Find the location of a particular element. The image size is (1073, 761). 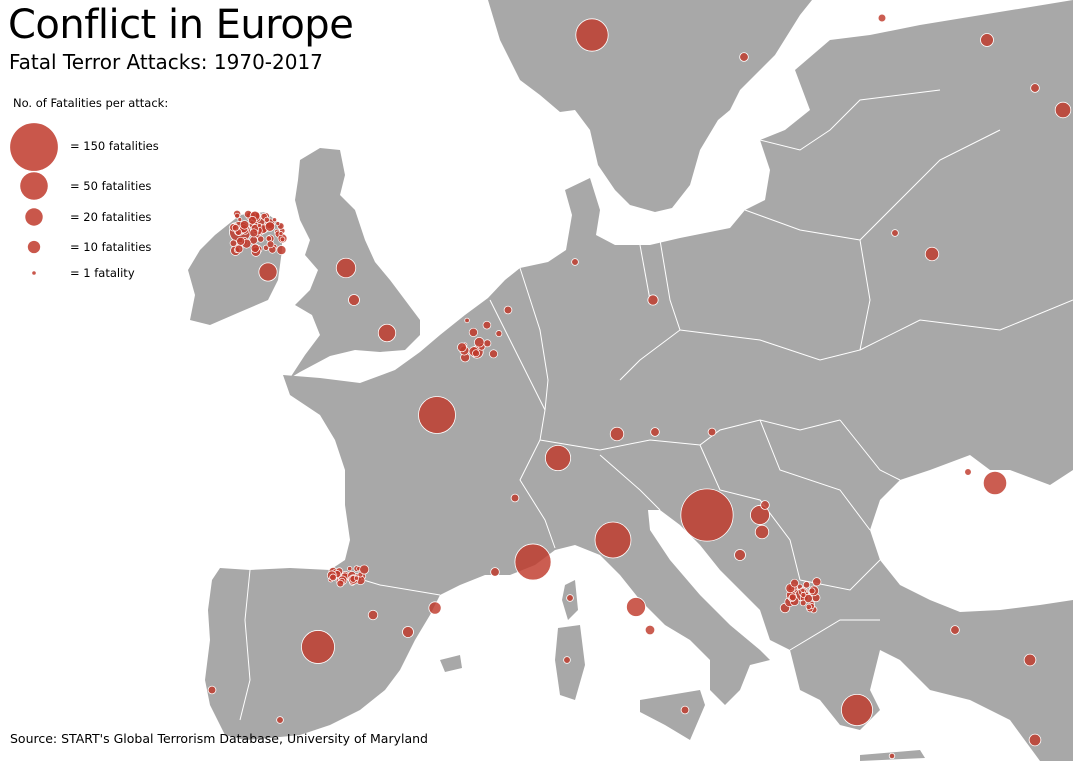

legend-circles is located at coordinates (34, 199).